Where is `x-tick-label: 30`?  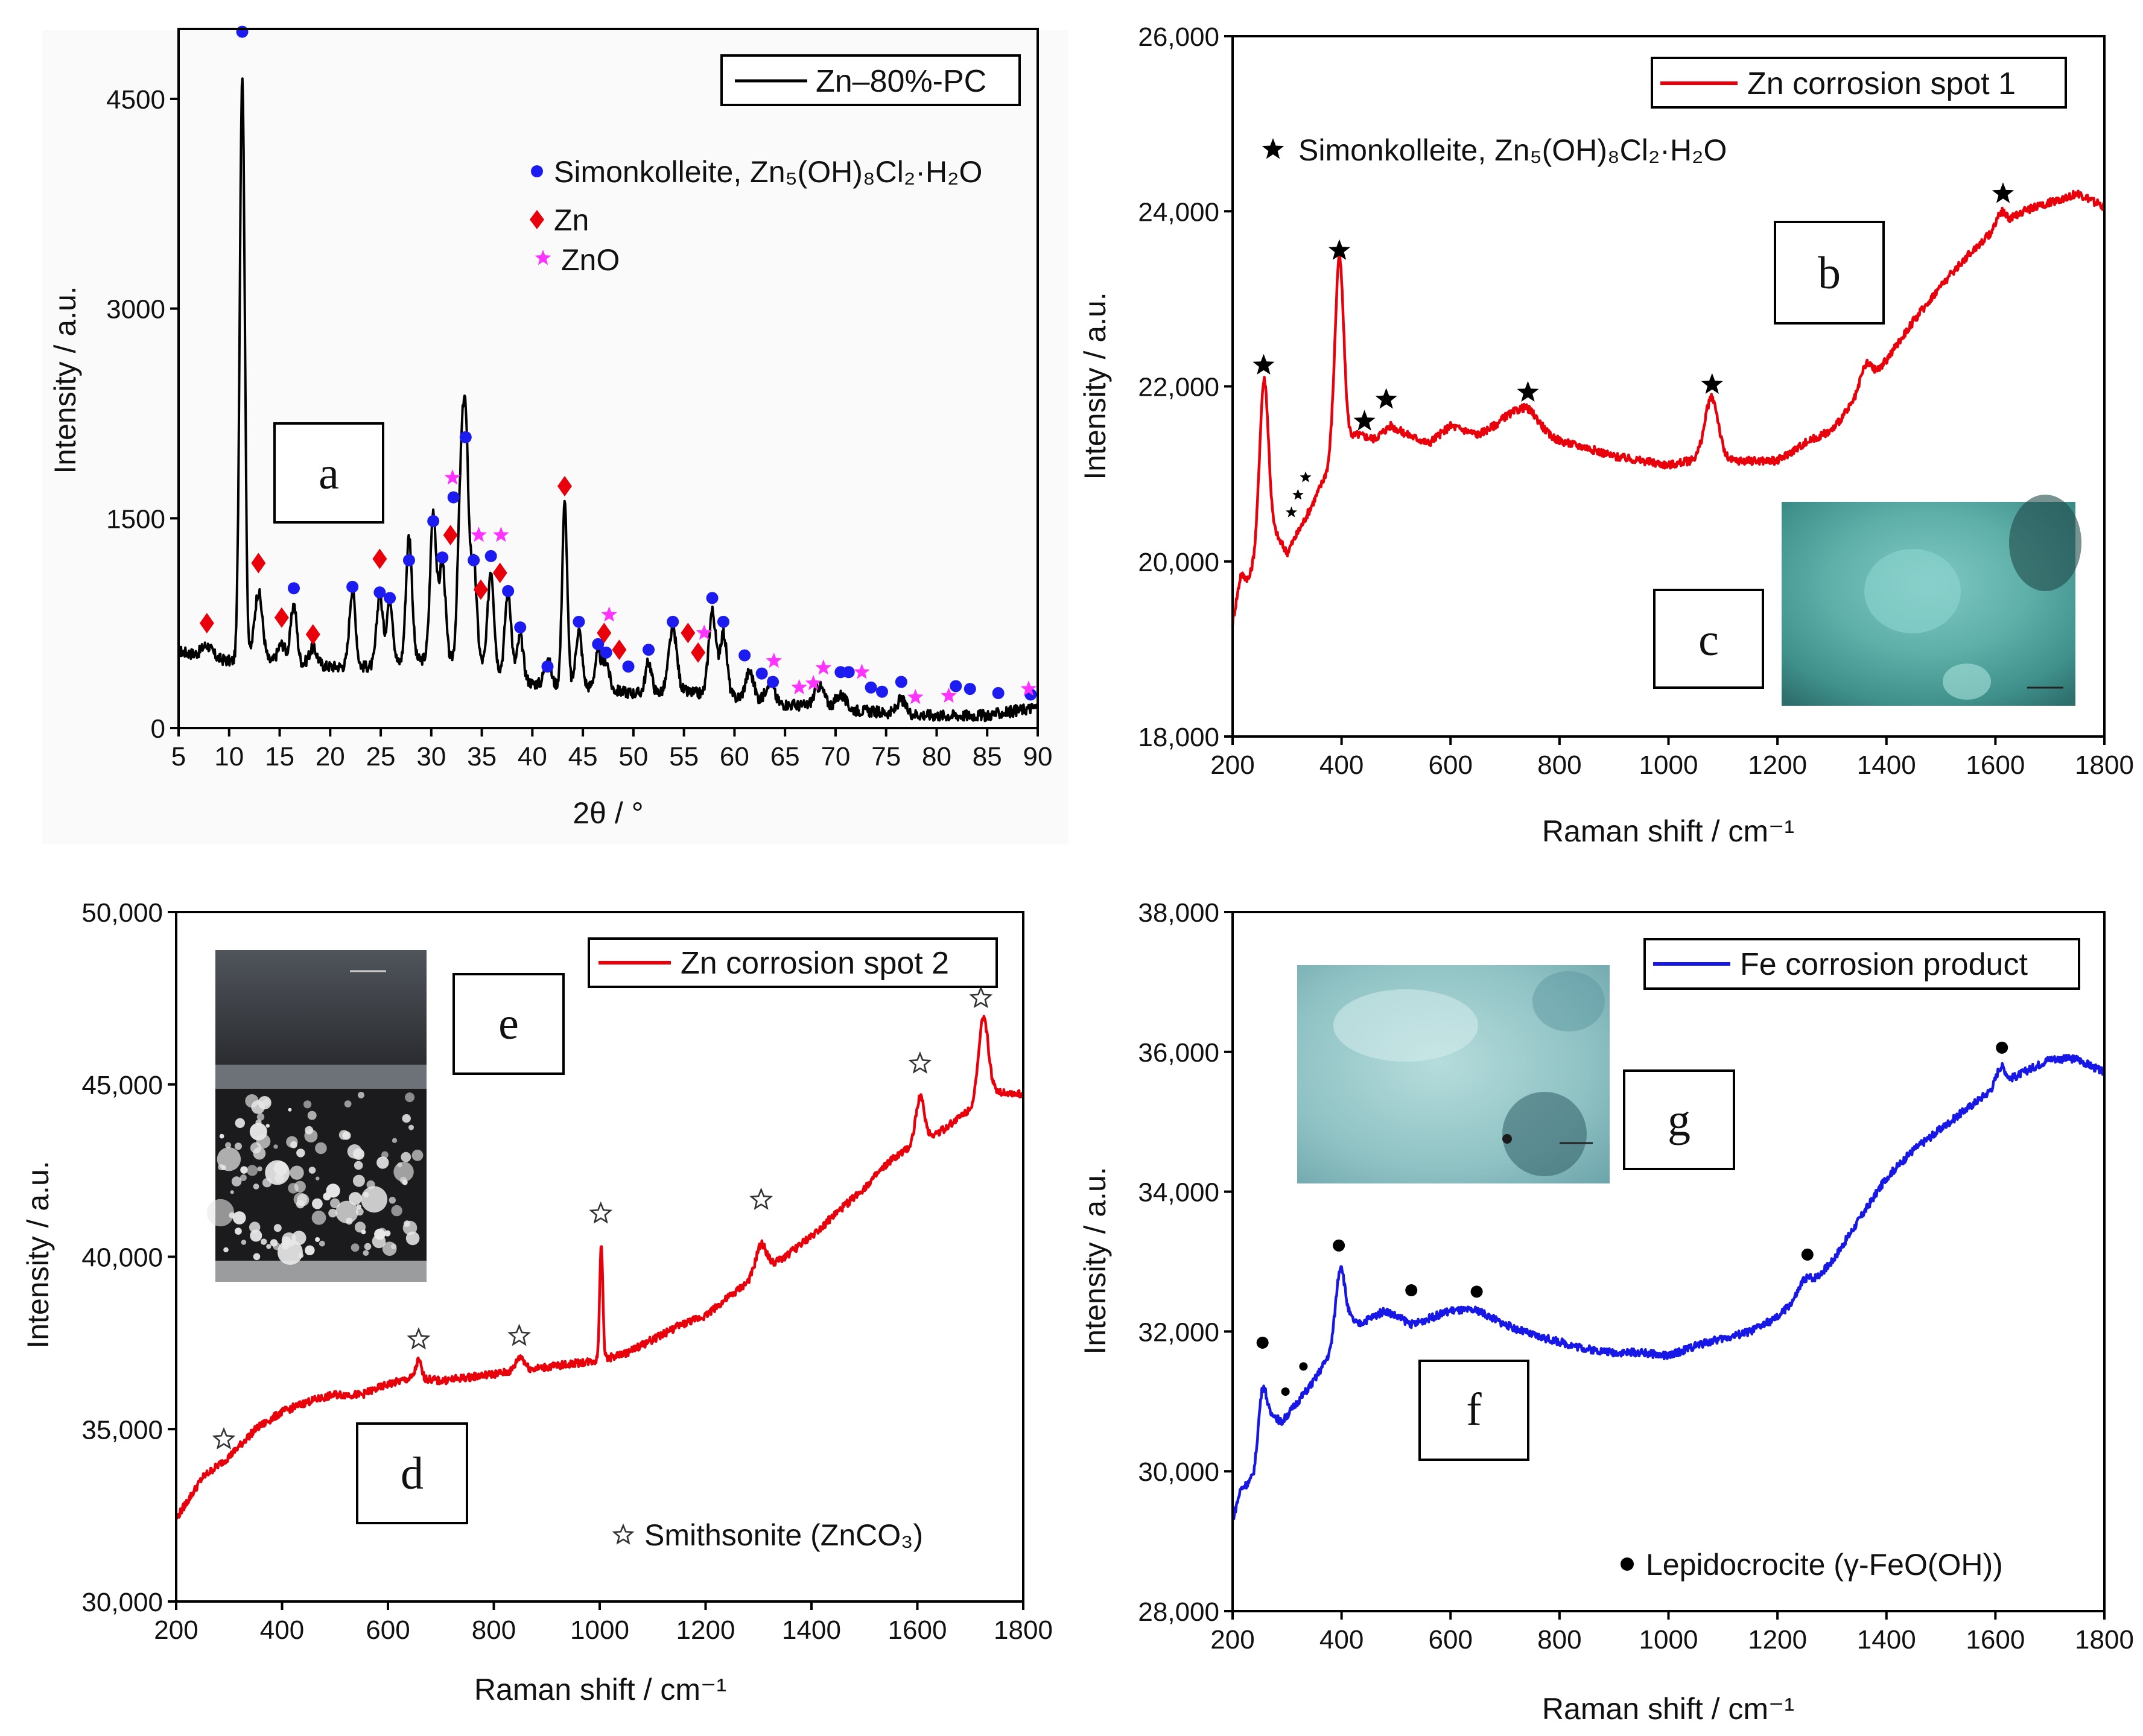 x-tick-label: 30 is located at coordinates (431, 756).